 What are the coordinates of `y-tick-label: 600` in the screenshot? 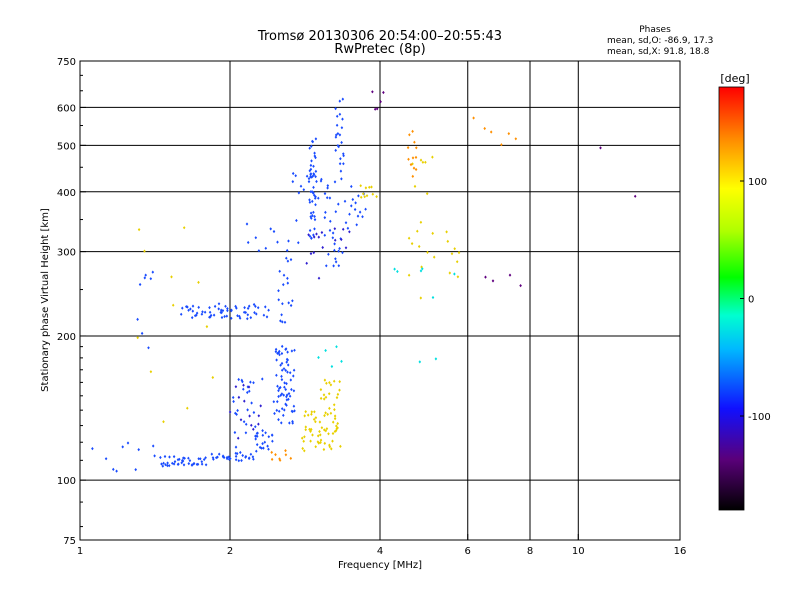 It's located at (66, 108).